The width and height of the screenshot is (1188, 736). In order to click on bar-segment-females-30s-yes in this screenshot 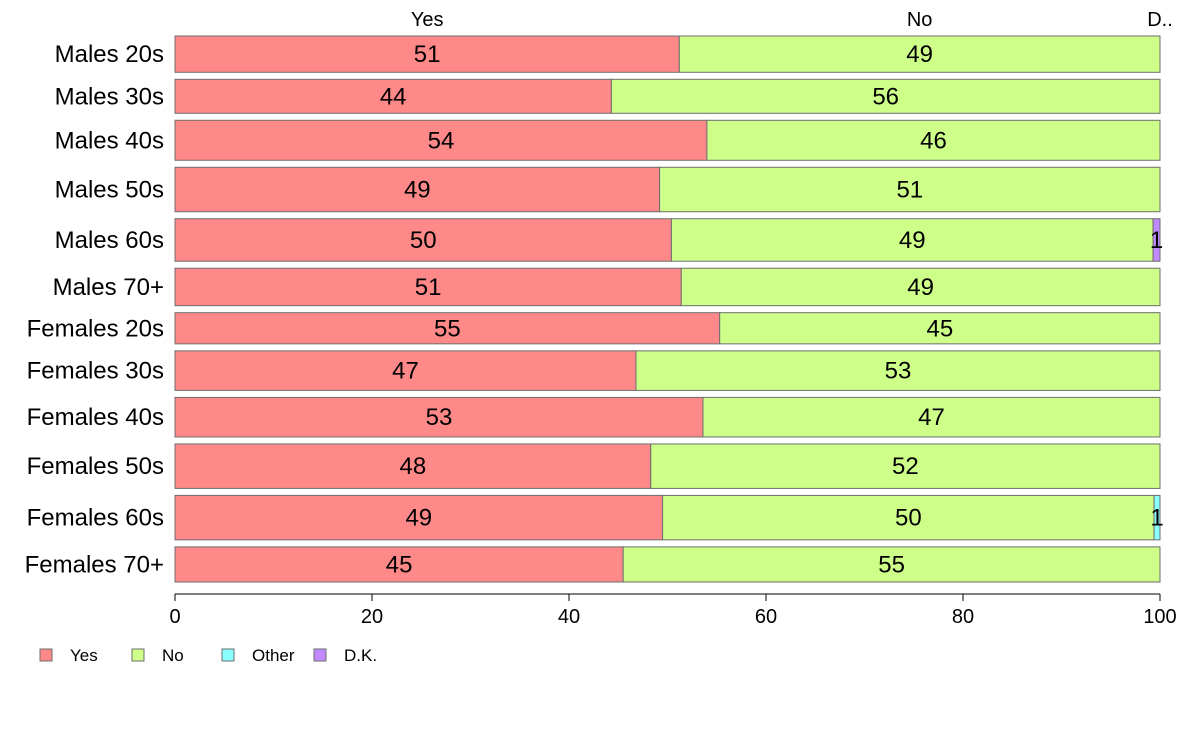, I will do `click(405, 370)`.